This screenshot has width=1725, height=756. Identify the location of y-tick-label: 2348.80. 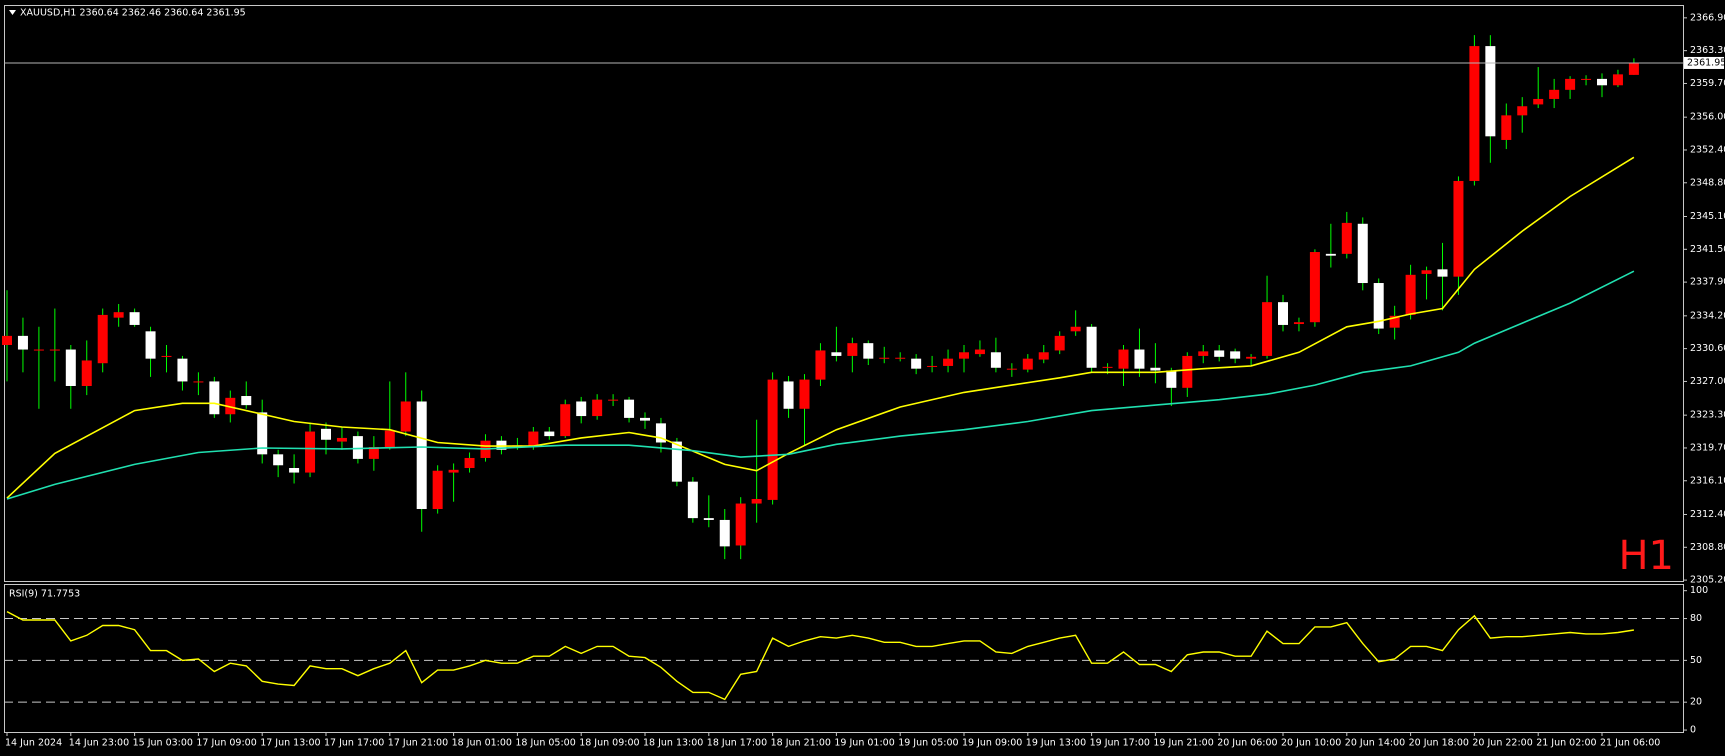
(1707, 182).